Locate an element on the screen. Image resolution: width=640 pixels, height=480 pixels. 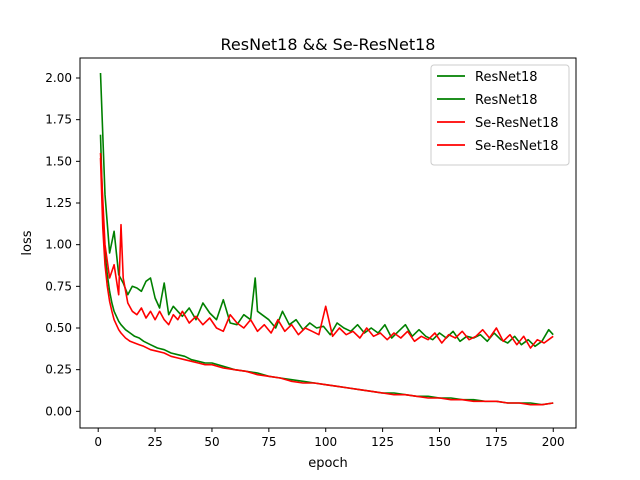
y-tick-label: 1.75 is located at coordinates (58, 120).